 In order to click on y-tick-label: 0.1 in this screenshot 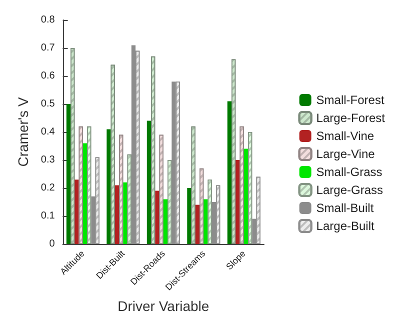, I will do `click(48, 216)`.